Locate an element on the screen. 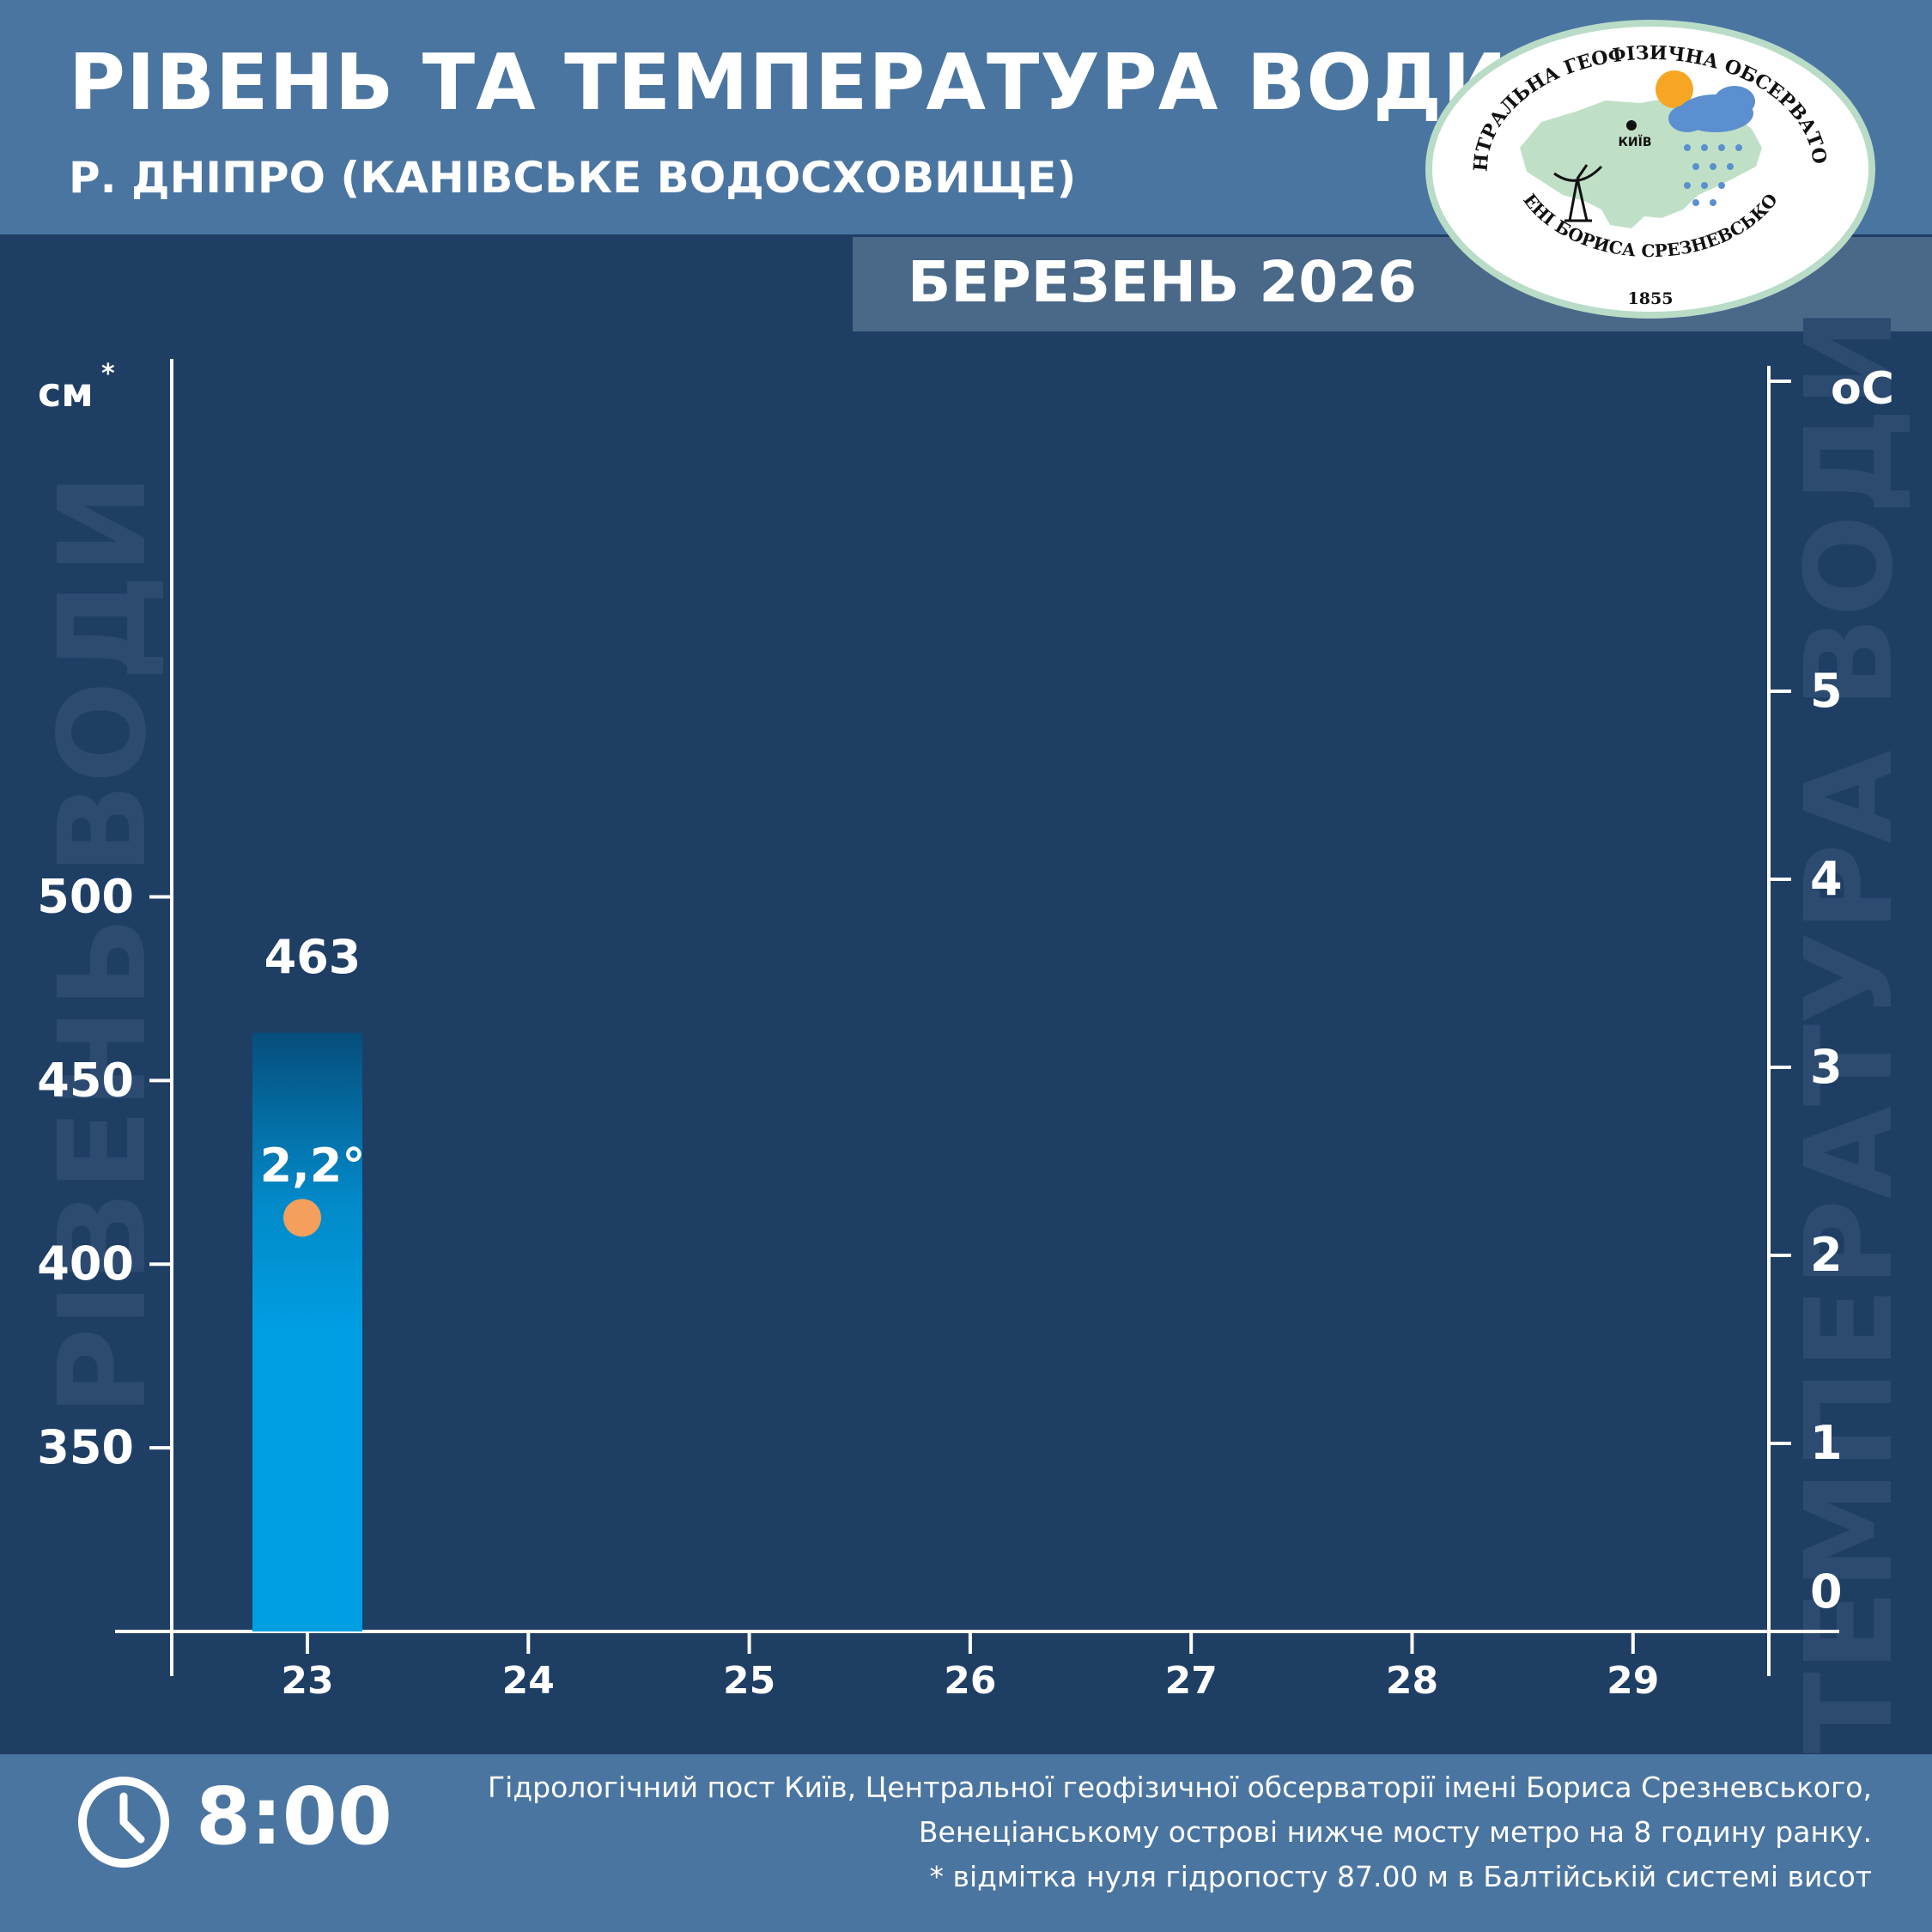 The width and height of the screenshot is (1932, 1932). y-right-axis-title: ТЕМПЕРАТУРА ВОДИ is located at coordinates (1850, 1030).